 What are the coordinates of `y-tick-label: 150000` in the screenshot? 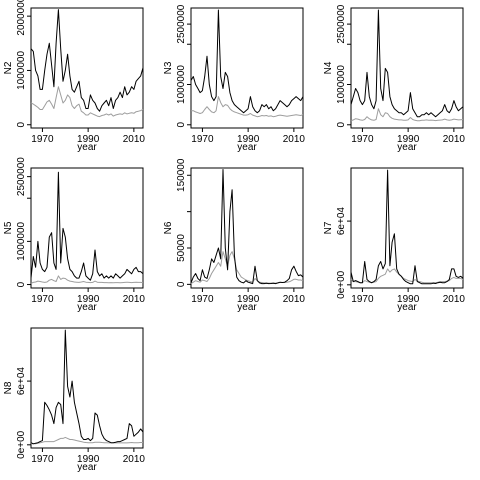 It's located at (181, 175).